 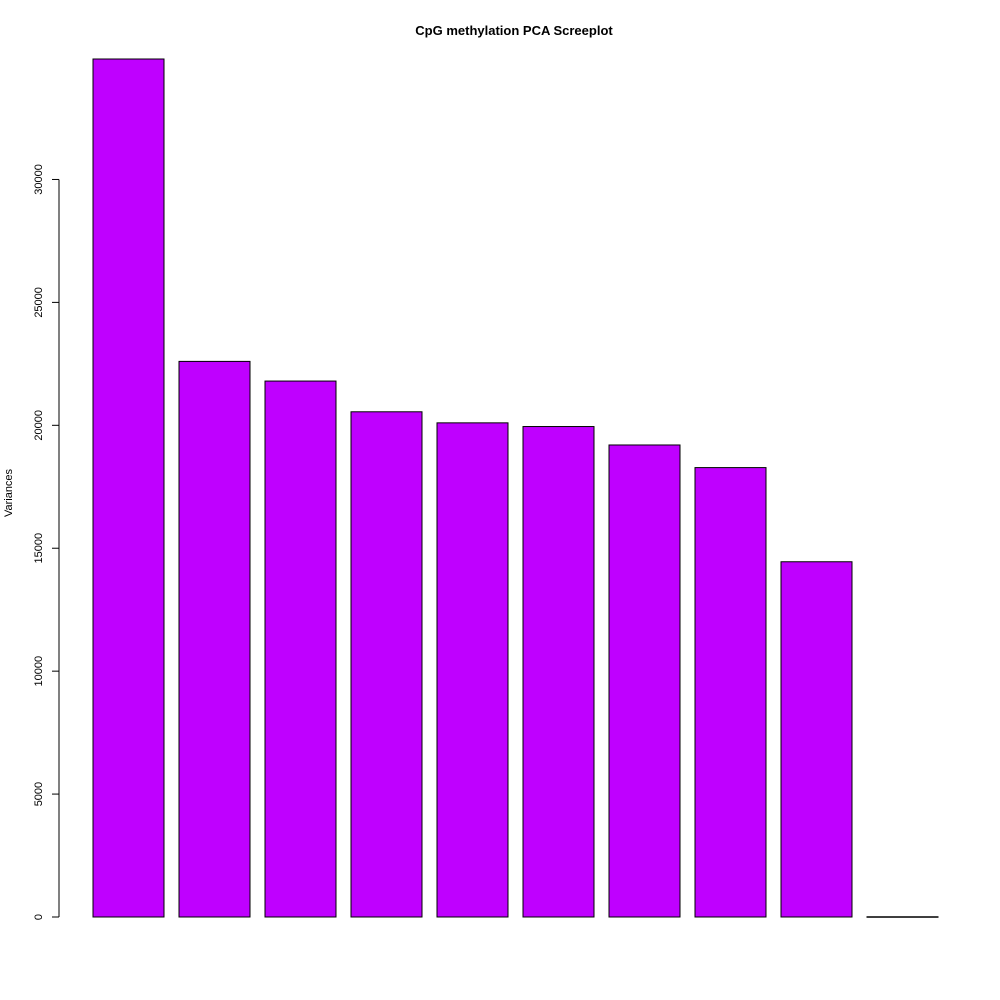 I want to click on y-tick-label: 0, so click(x=39, y=917).